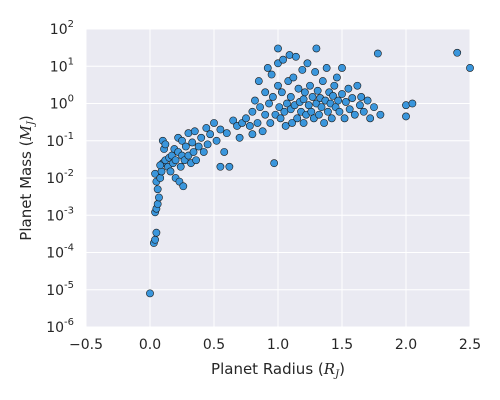 The image size is (500, 400). I want to click on x-tick-label: 1.0, so click(278, 345).